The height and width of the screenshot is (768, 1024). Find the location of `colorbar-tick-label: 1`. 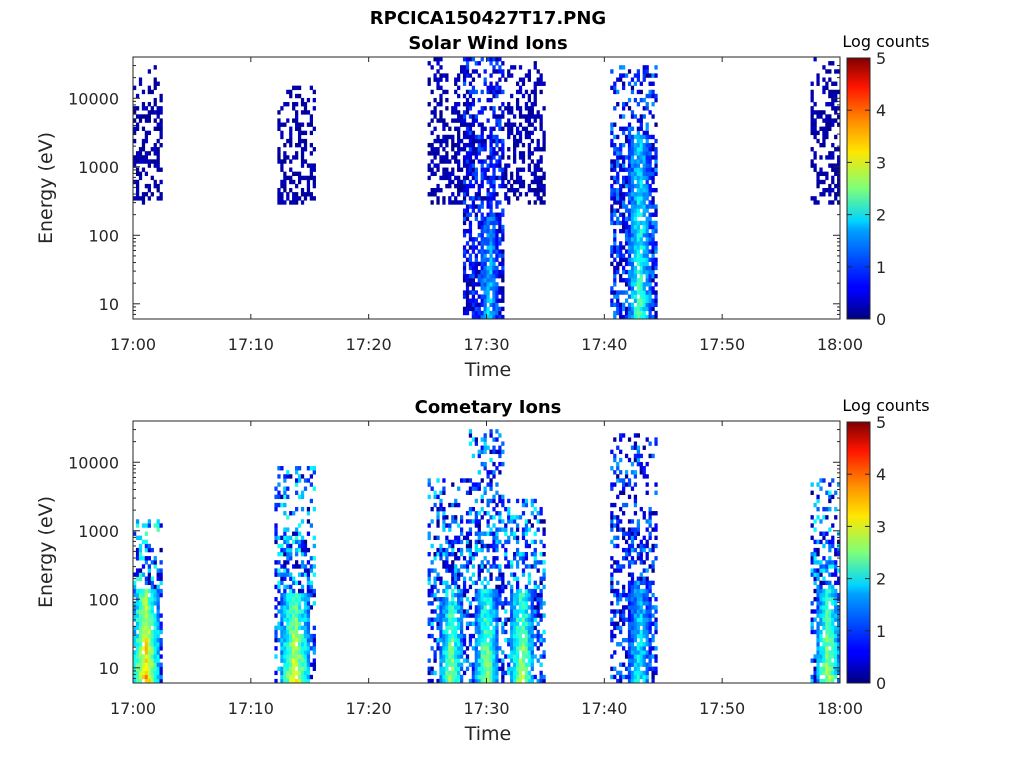

colorbar-tick-label: 1 is located at coordinates (881, 631).